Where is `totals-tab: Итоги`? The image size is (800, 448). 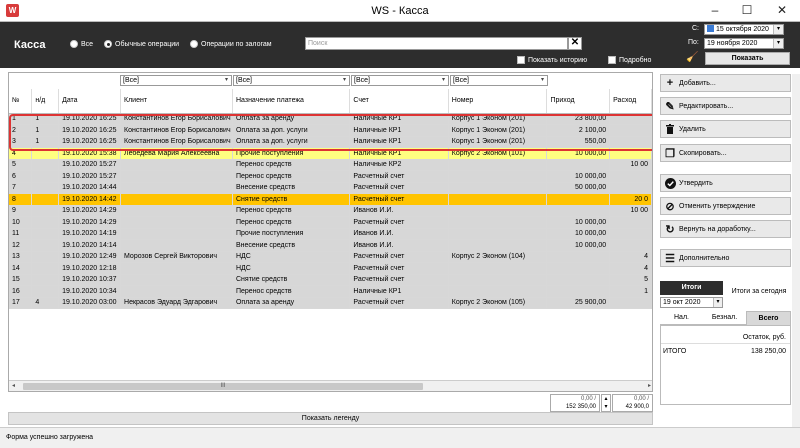
totals-tab: Итоги is located at coordinates (691, 288).